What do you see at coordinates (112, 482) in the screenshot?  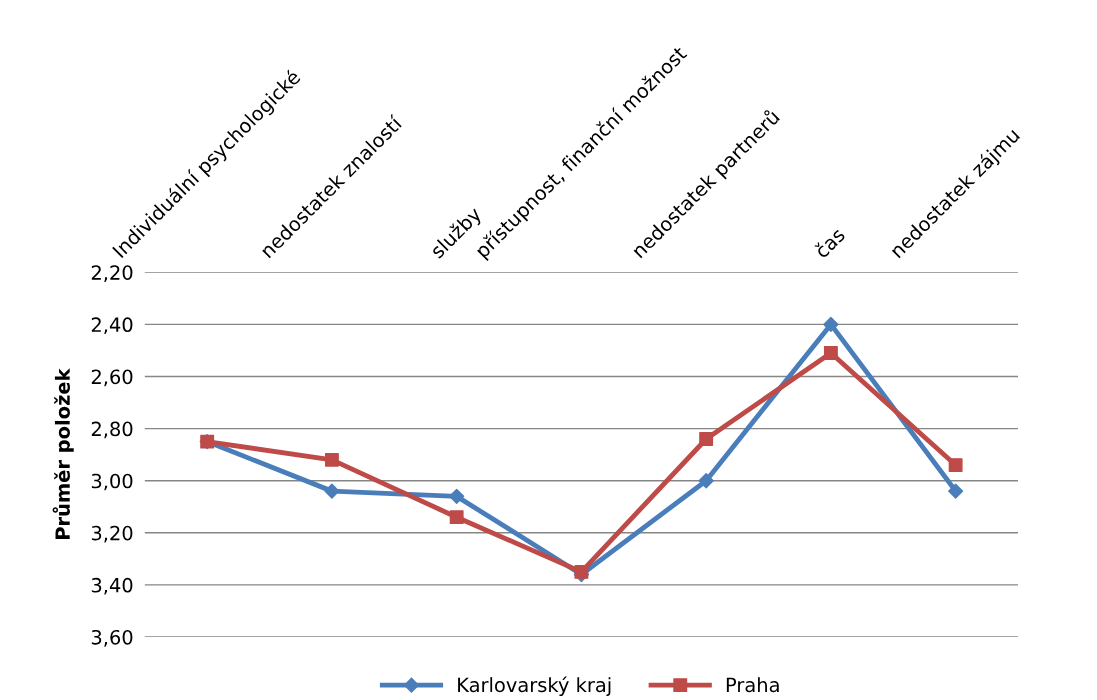 I see `y-tick-label: 3,00` at bounding box center [112, 482].